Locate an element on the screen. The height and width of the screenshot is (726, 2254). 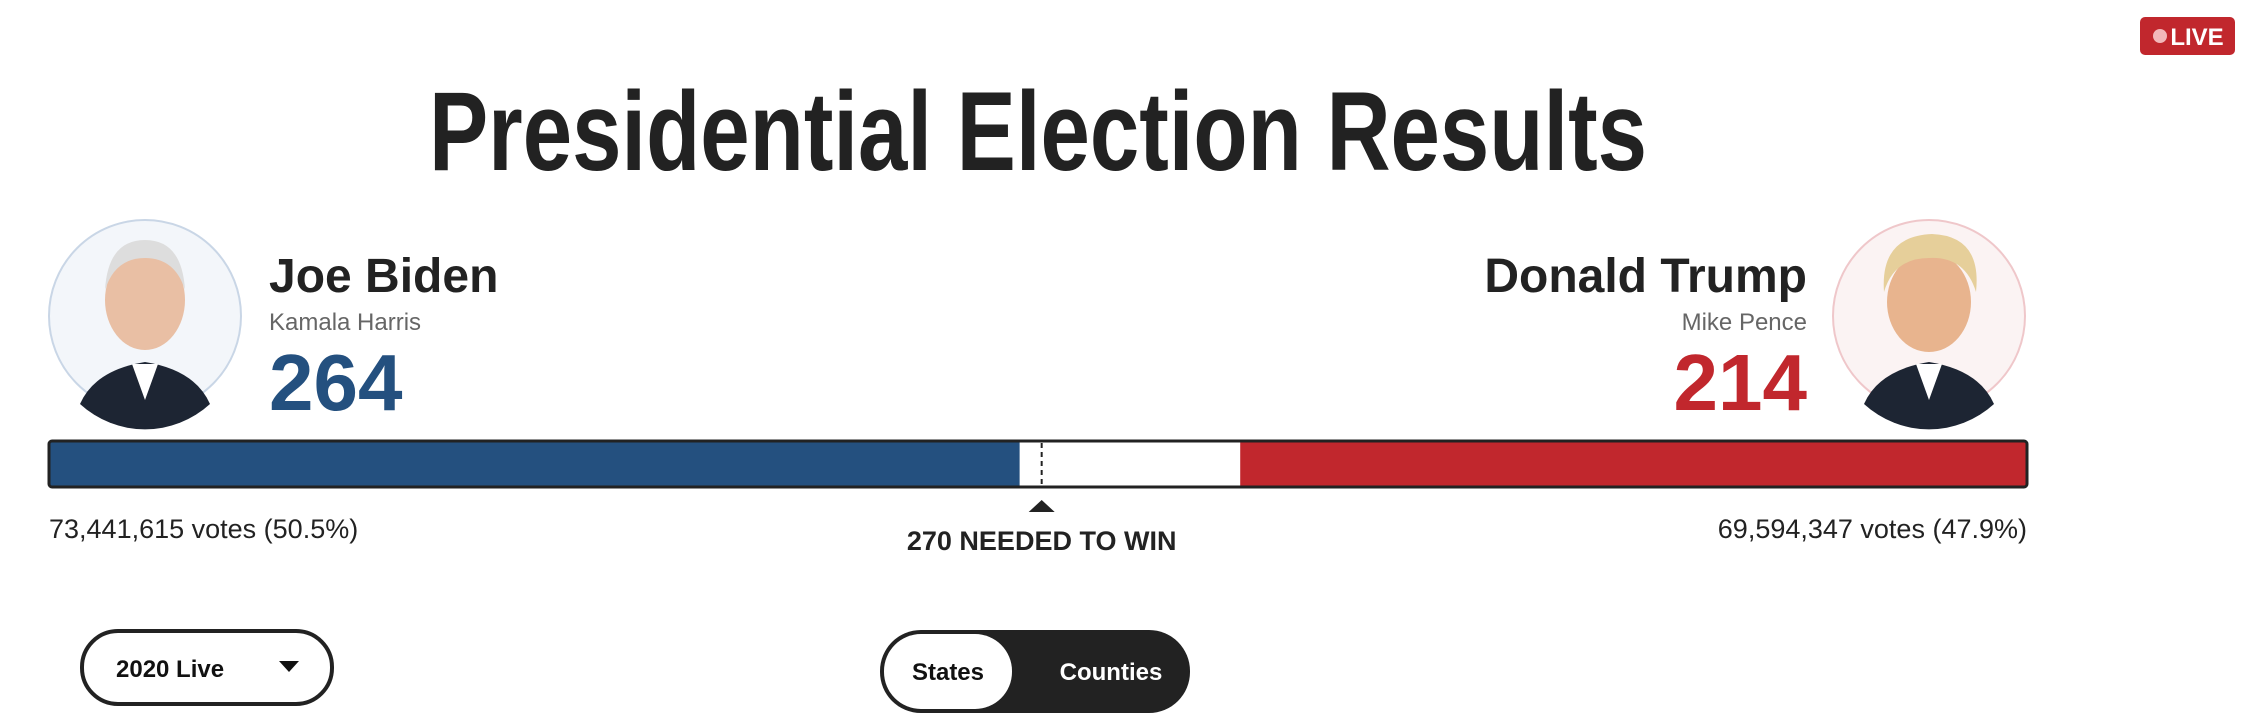
bar-border is located at coordinates (1038, 464).